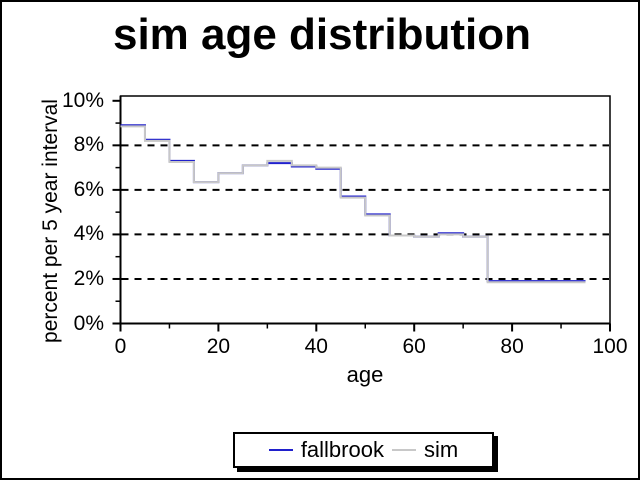  I want to click on legend-line-fallbrook, so click(280, 450).